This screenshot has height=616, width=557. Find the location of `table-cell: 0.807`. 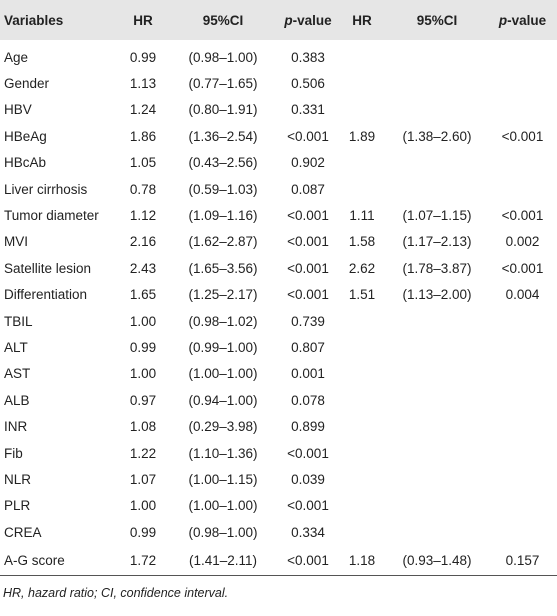

table-cell: 0.807 is located at coordinates (308, 347).